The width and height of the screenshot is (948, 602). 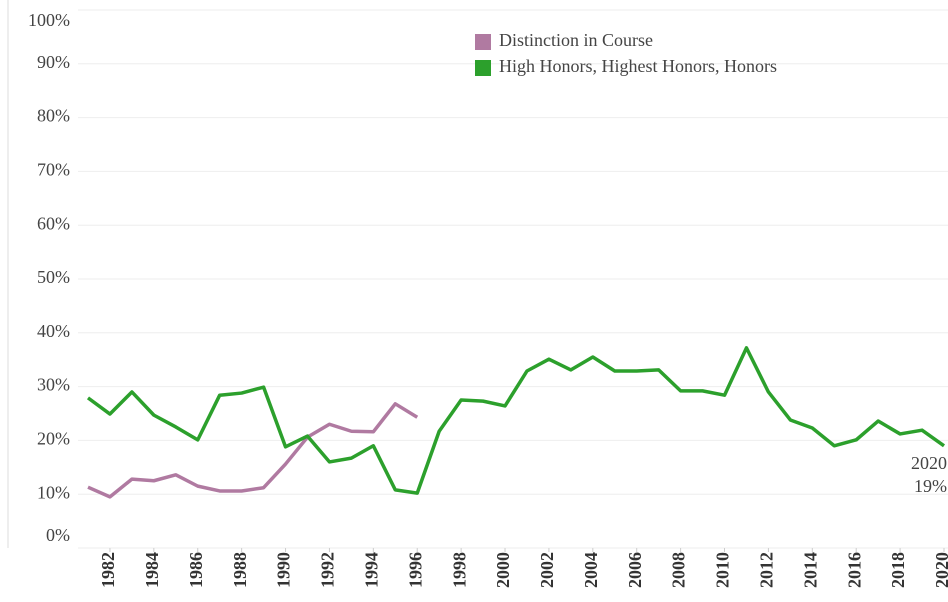 I want to click on x-tick-label: 2008, so click(x=679, y=570).